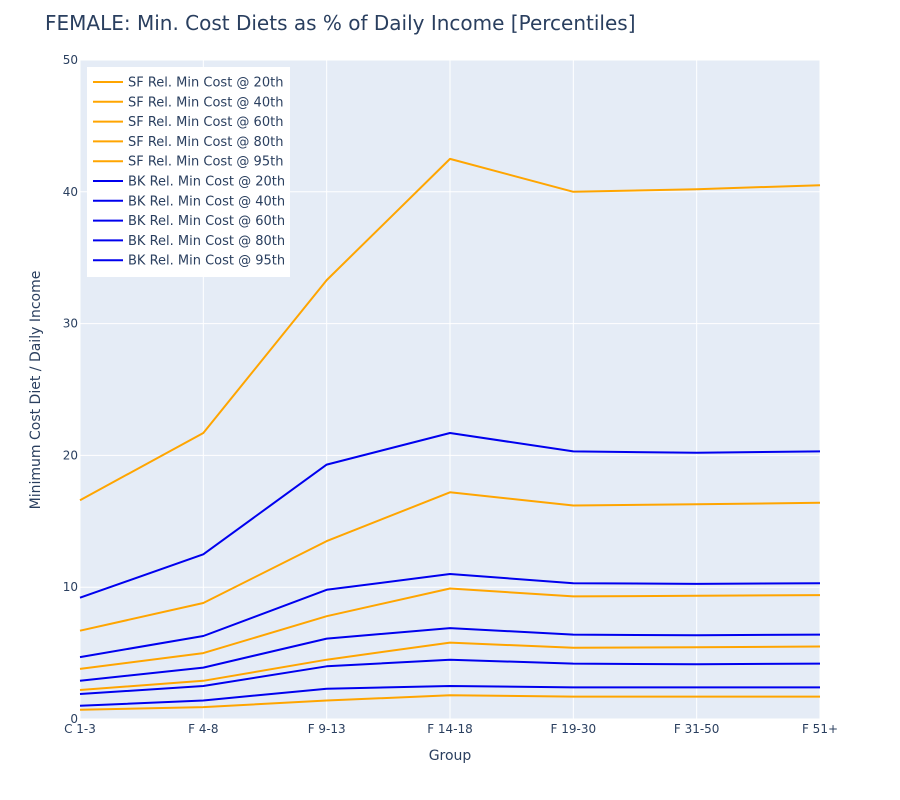  What do you see at coordinates (206, 182) in the screenshot?
I see `legend-label: BK Rel. Min Cost @ 20th` at bounding box center [206, 182].